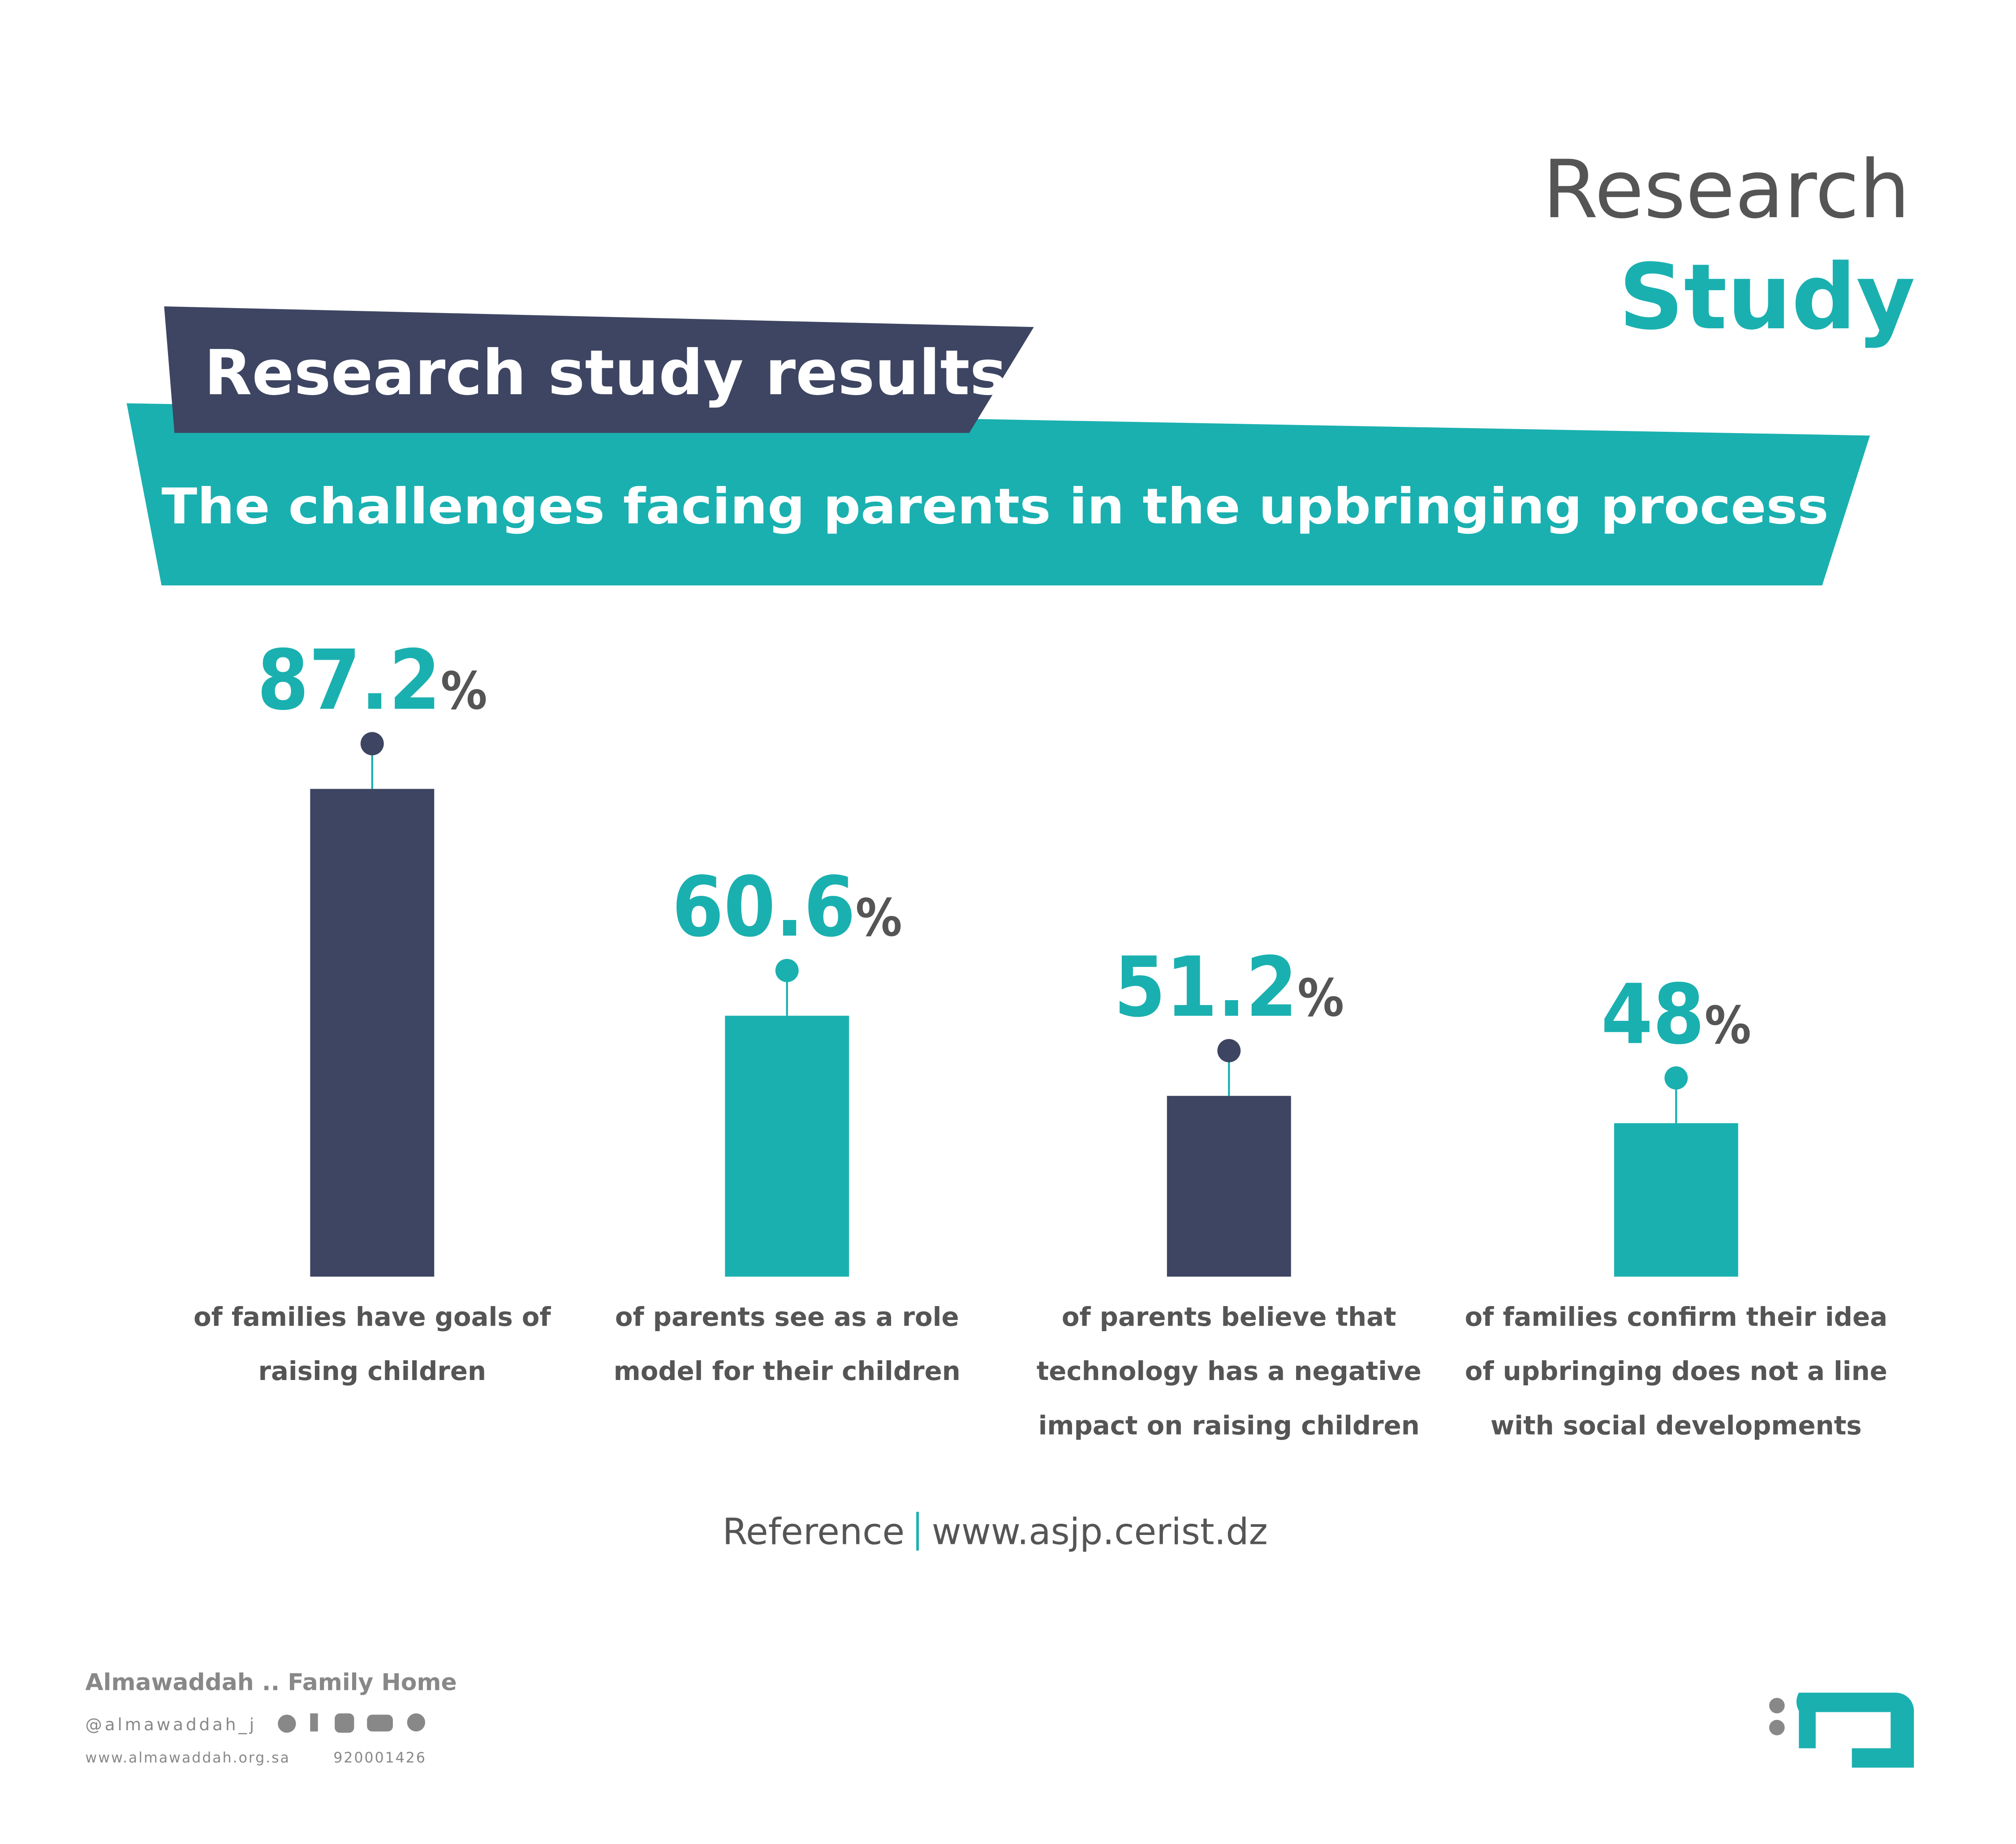 The width and height of the screenshot is (2016, 1844). What do you see at coordinates (187, 1758) in the screenshot?
I see `footer-website: www.almawaddah.org.sa` at bounding box center [187, 1758].